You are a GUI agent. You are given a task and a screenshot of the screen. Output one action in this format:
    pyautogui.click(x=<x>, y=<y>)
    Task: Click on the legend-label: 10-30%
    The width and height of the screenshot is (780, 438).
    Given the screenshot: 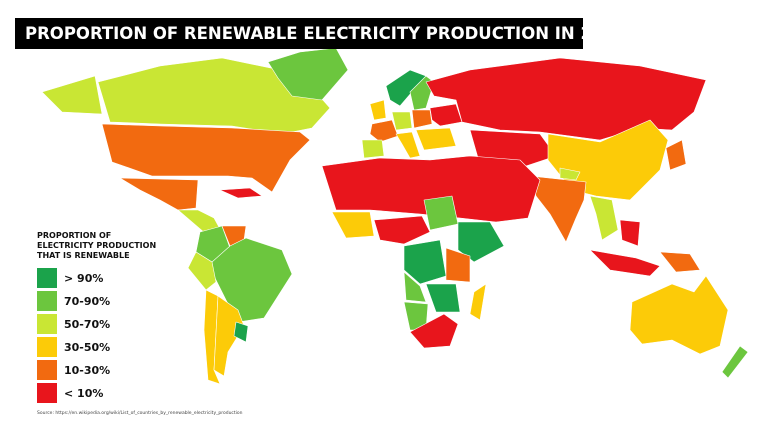 What is the action you would take?
    pyautogui.click(x=87, y=370)
    